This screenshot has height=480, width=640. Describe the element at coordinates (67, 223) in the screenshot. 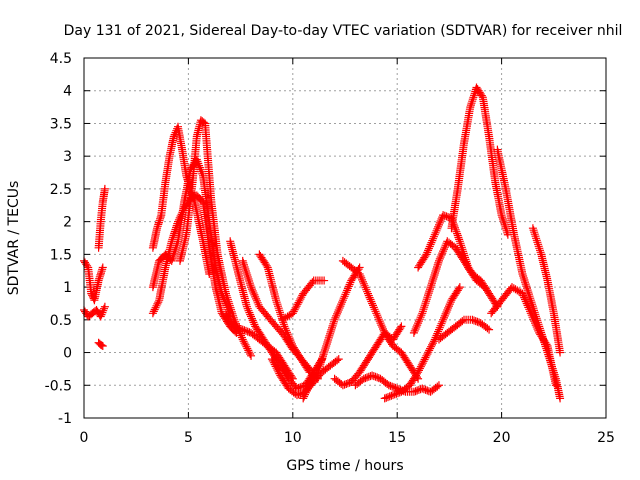

I see `y-tick-label: 2` at that location.